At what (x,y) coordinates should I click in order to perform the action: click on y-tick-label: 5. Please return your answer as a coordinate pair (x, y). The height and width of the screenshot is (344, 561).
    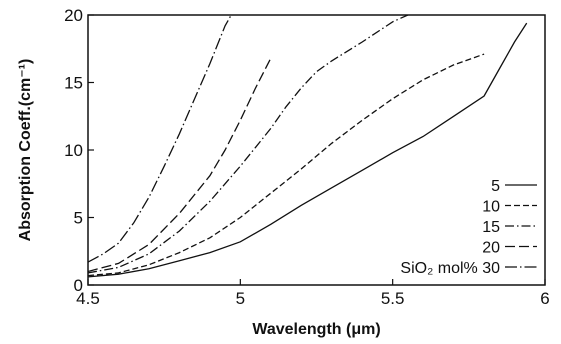
    Looking at the image, I should click on (78, 218).